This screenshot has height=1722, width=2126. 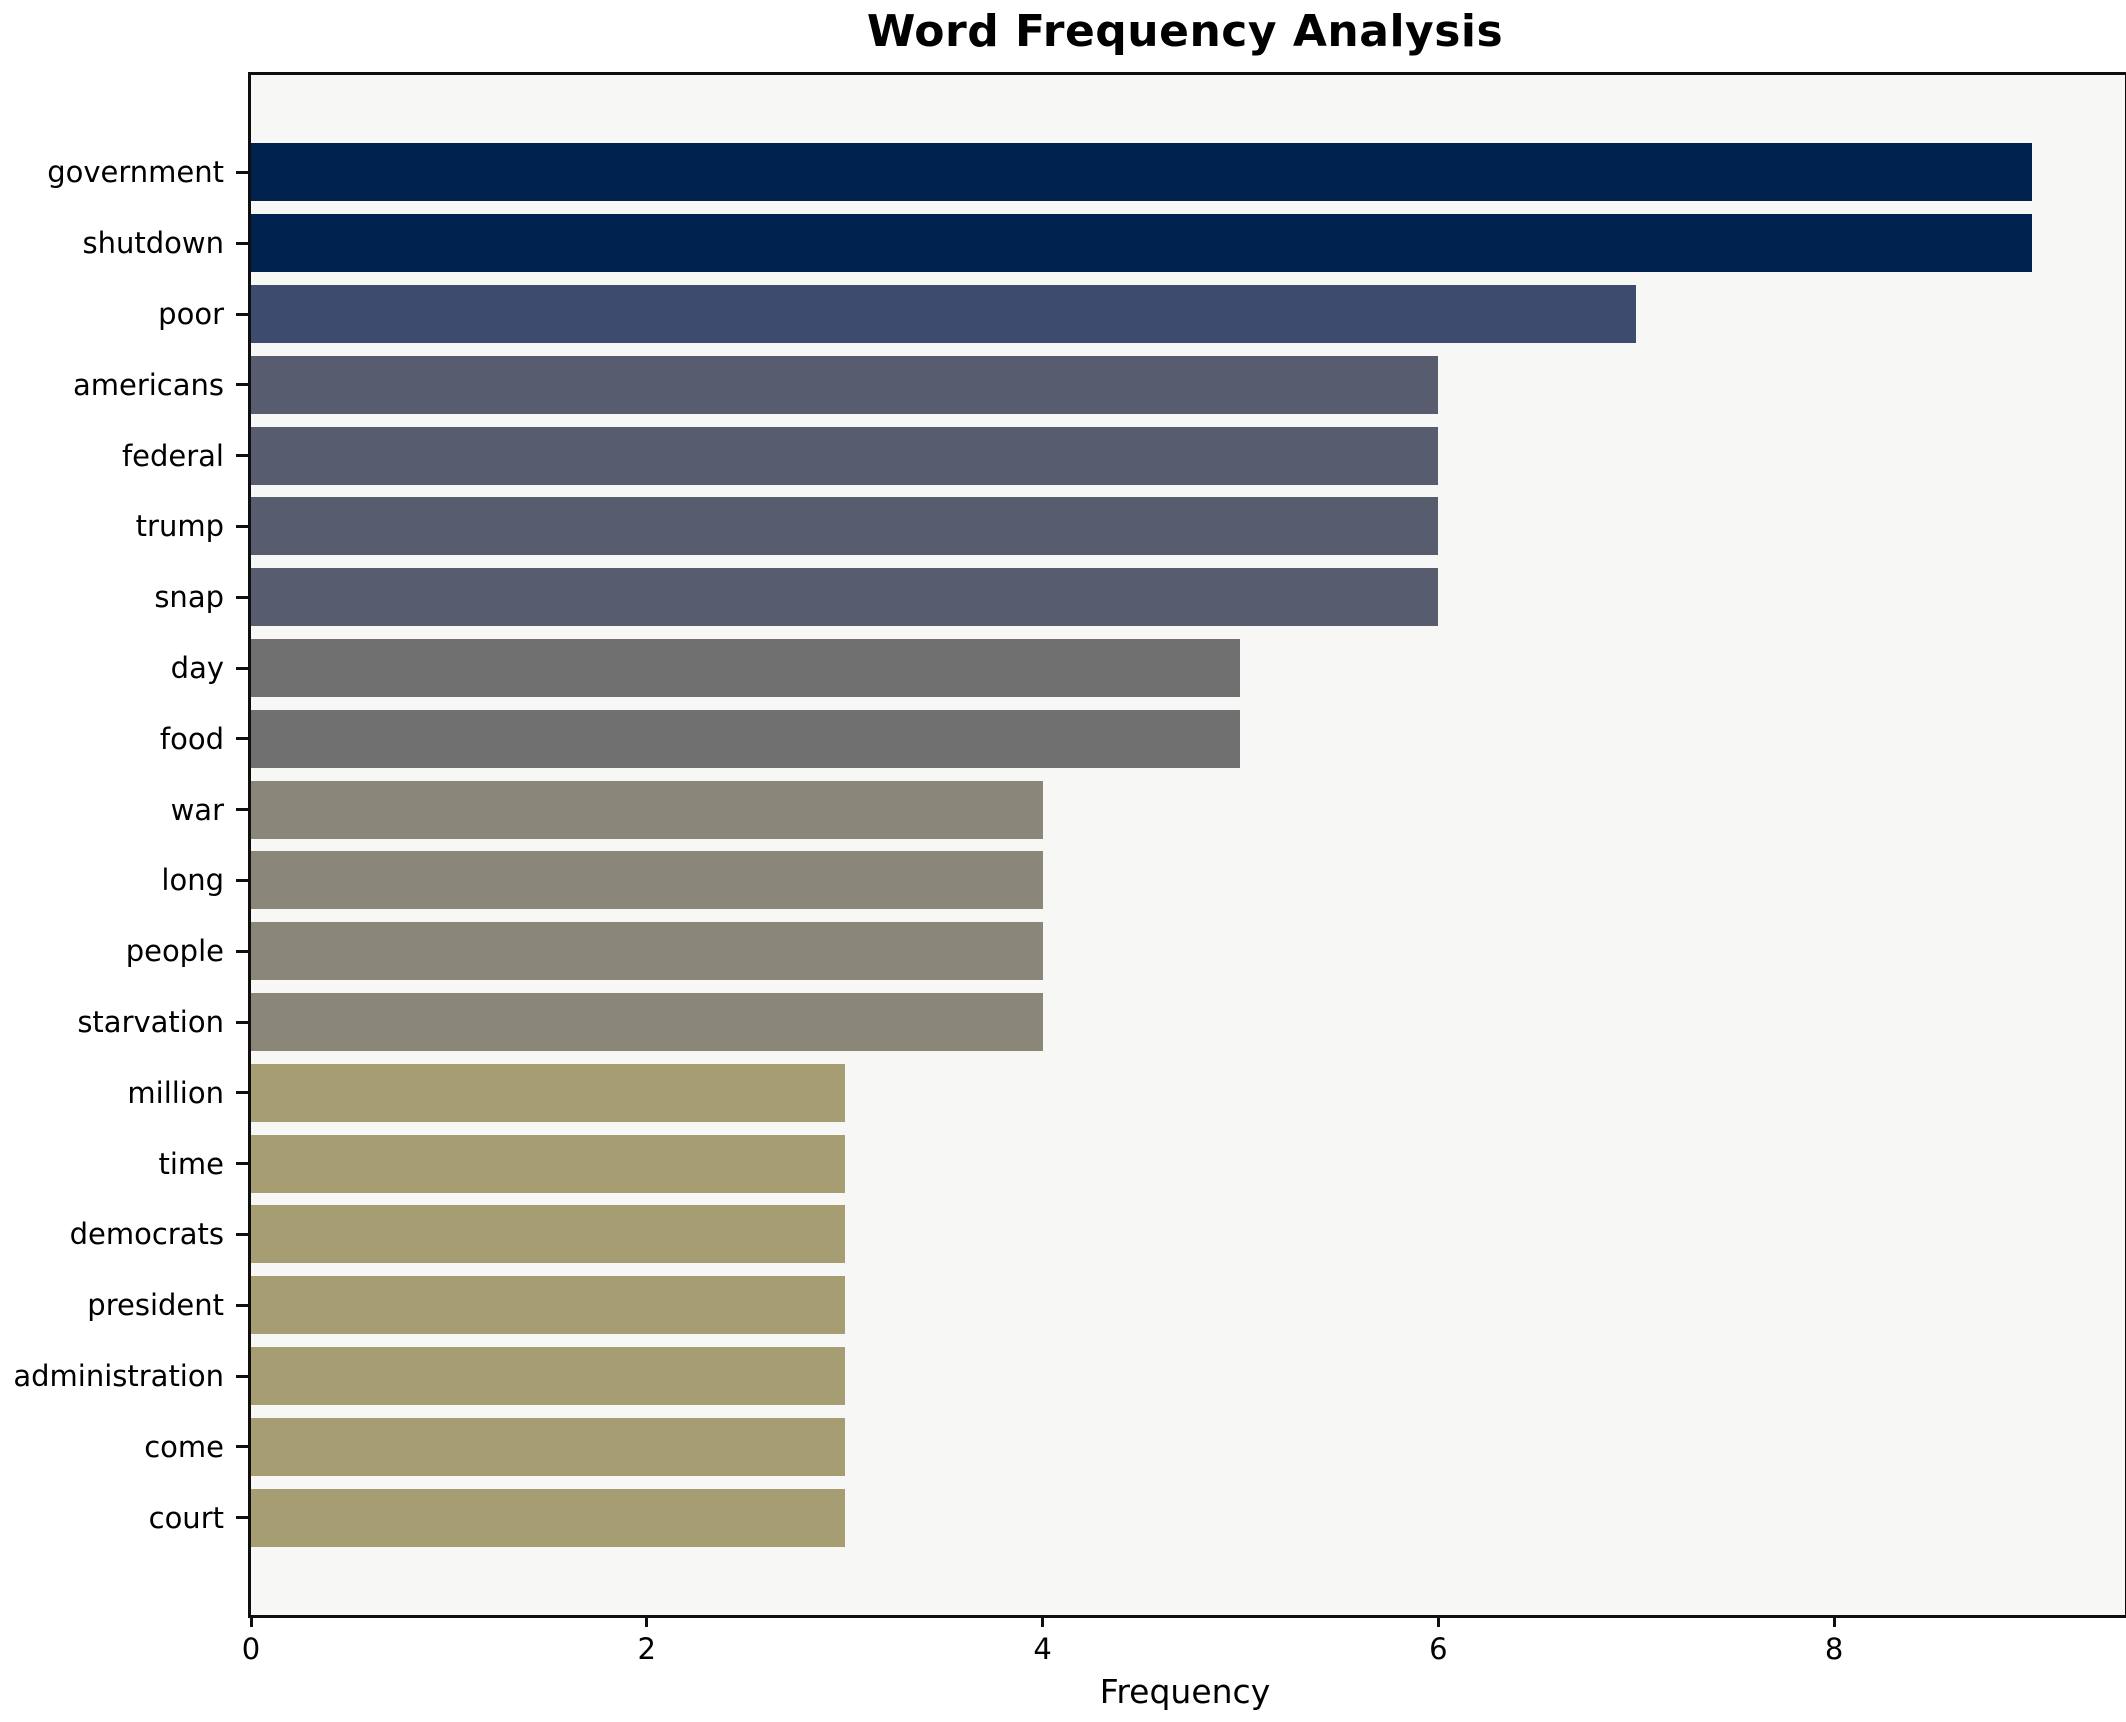 What do you see at coordinates (118, 1376) in the screenshot?
I see `y-tick-label: administration` at bounding box center [118, 1376].